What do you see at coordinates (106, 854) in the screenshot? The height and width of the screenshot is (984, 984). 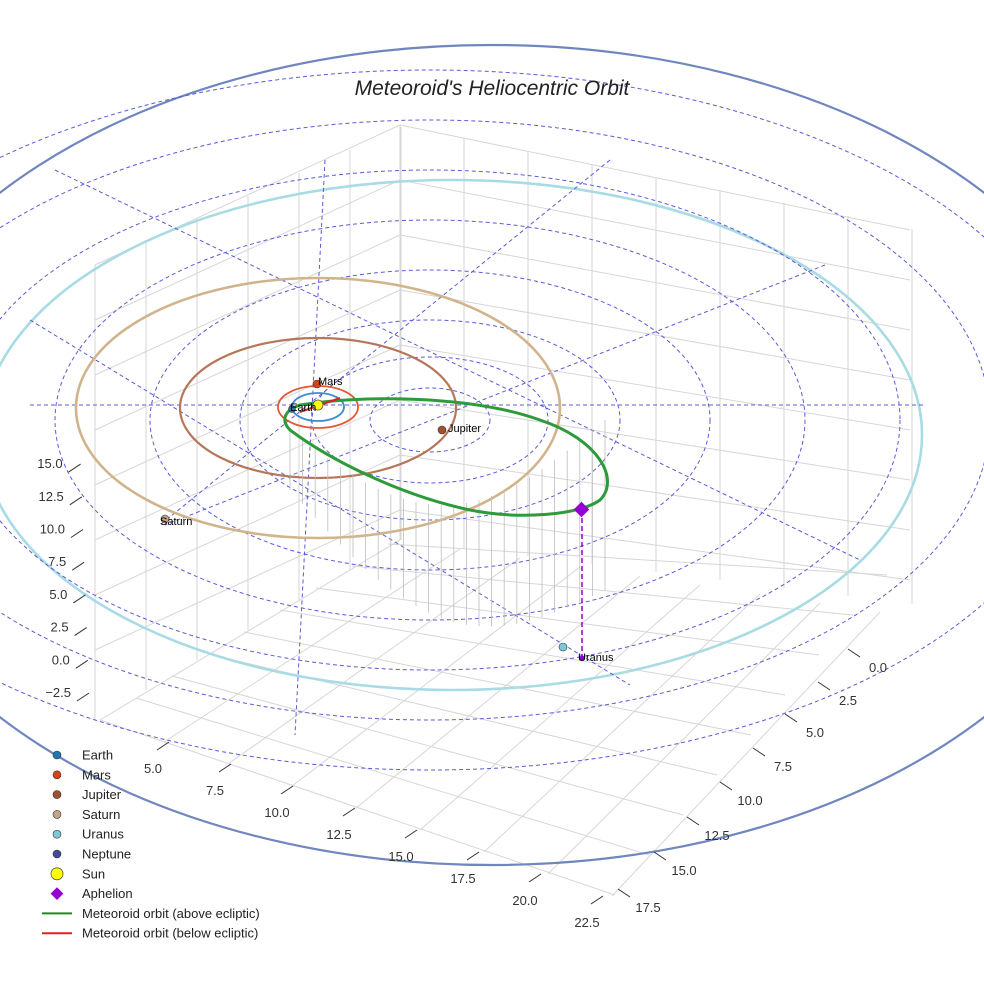 I see `legend-label: Neptune` at bounding box center [106, 854].